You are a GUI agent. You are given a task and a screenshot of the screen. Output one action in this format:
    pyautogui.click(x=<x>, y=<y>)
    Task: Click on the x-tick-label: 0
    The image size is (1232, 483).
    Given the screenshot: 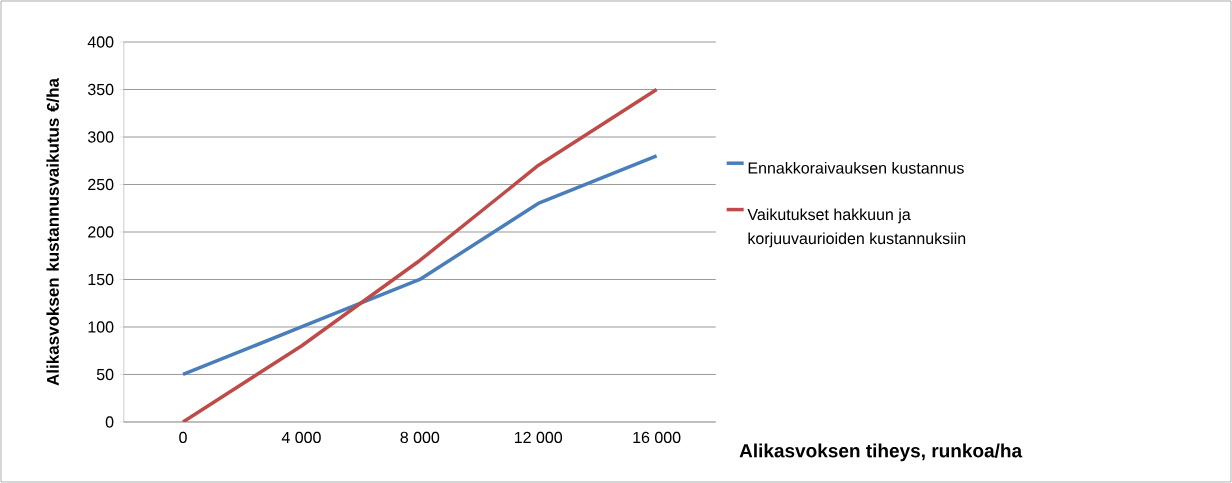 What is the action you would take?
    pyautogui.click(x=183, y=437)
    